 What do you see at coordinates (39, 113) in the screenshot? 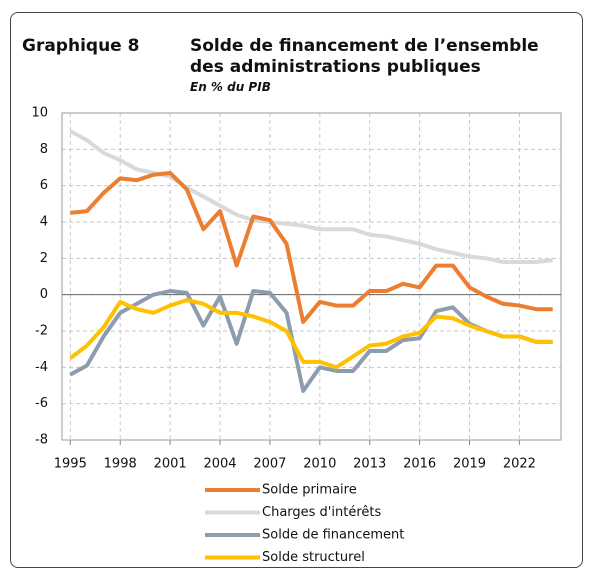
I see `y-tick-label: 10` at bounding box center [39, 113].